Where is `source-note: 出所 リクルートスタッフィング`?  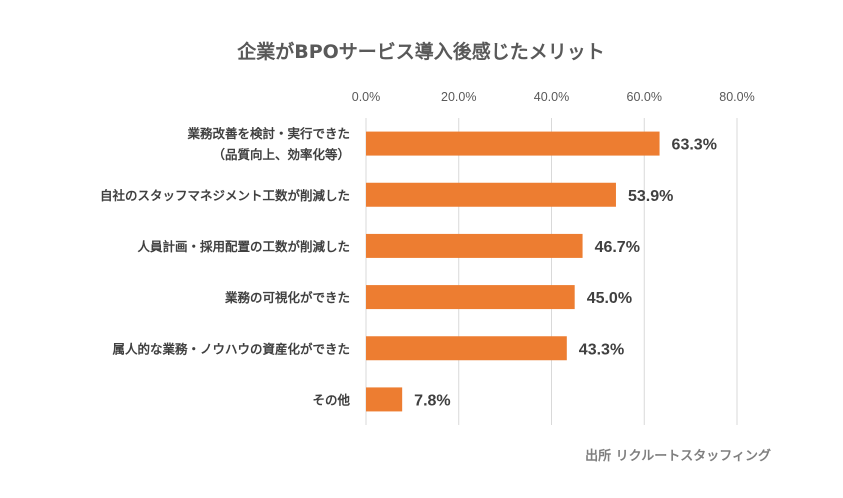 source-note: 出所 リクルートスタッフィング is located at coordinates (678, 456).